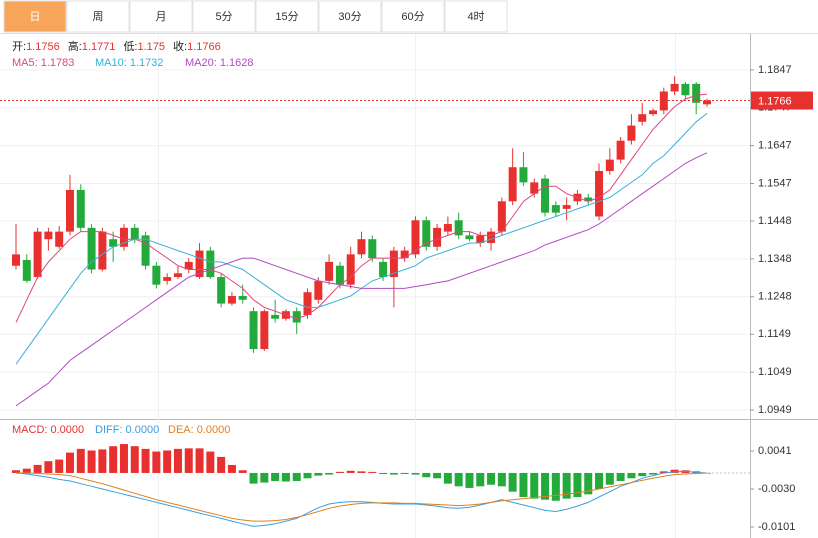  Describe the element at coordinates (776, 489) in the screenshot. I see `y-tick-label: -0.0030` at that location.